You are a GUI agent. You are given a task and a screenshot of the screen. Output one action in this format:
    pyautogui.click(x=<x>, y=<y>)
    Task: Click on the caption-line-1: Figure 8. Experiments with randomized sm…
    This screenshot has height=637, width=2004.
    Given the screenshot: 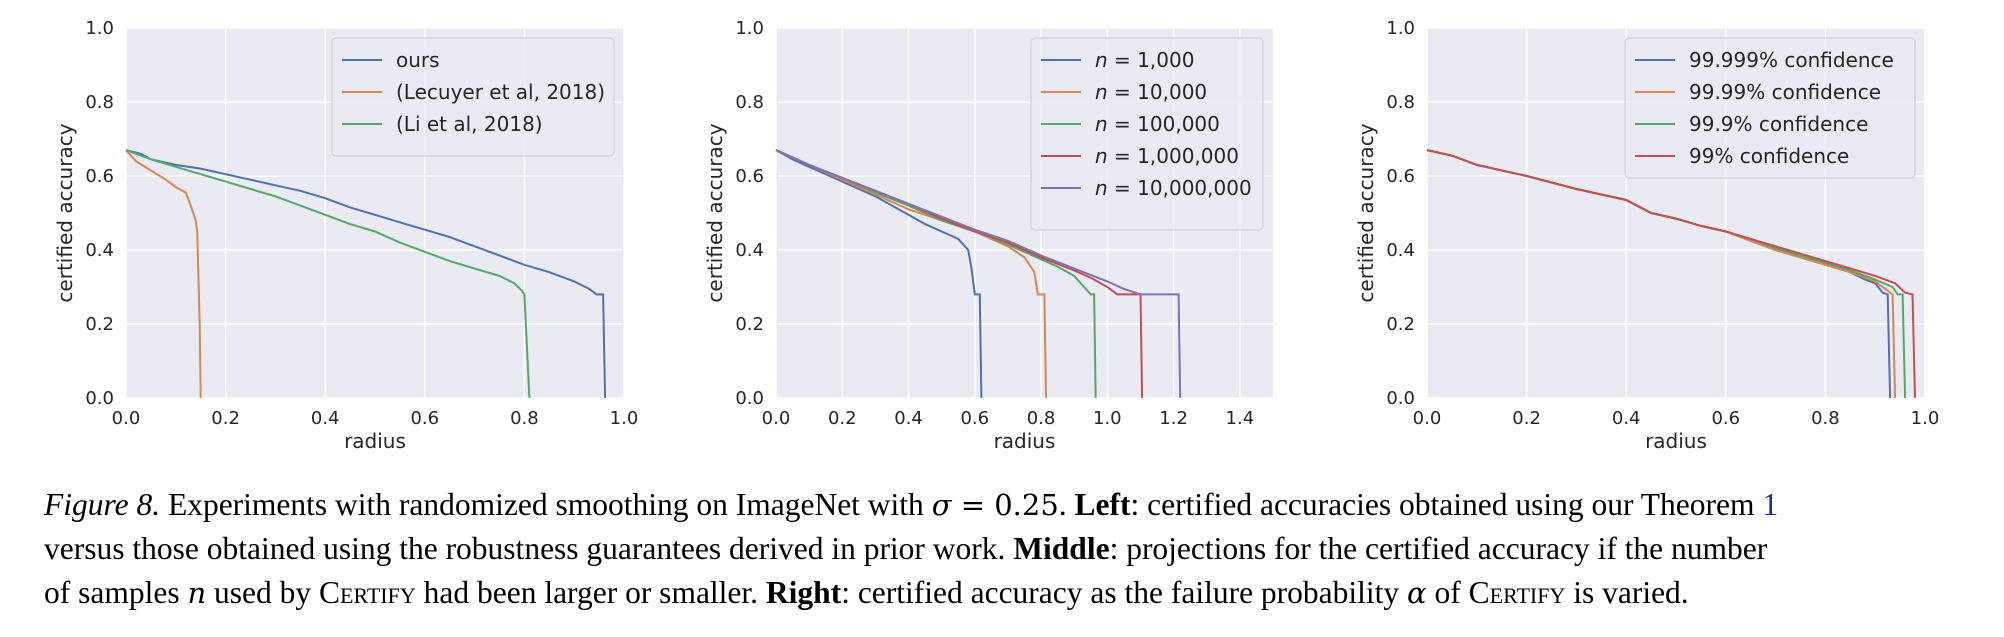 What is the action you would take?
    pyautogui.click(x=1019, y=505)
    